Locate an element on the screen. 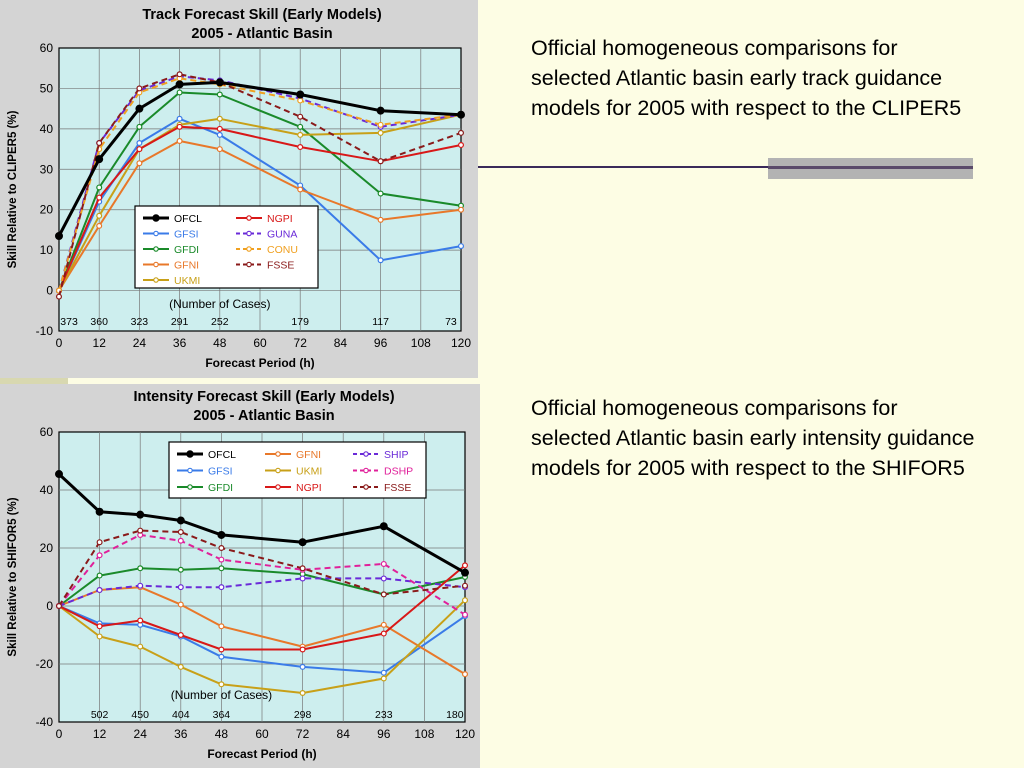 Image resolution: width=1024 pixels, height=768 pixels. series-line-dshp is located at coordinates (262, 574).